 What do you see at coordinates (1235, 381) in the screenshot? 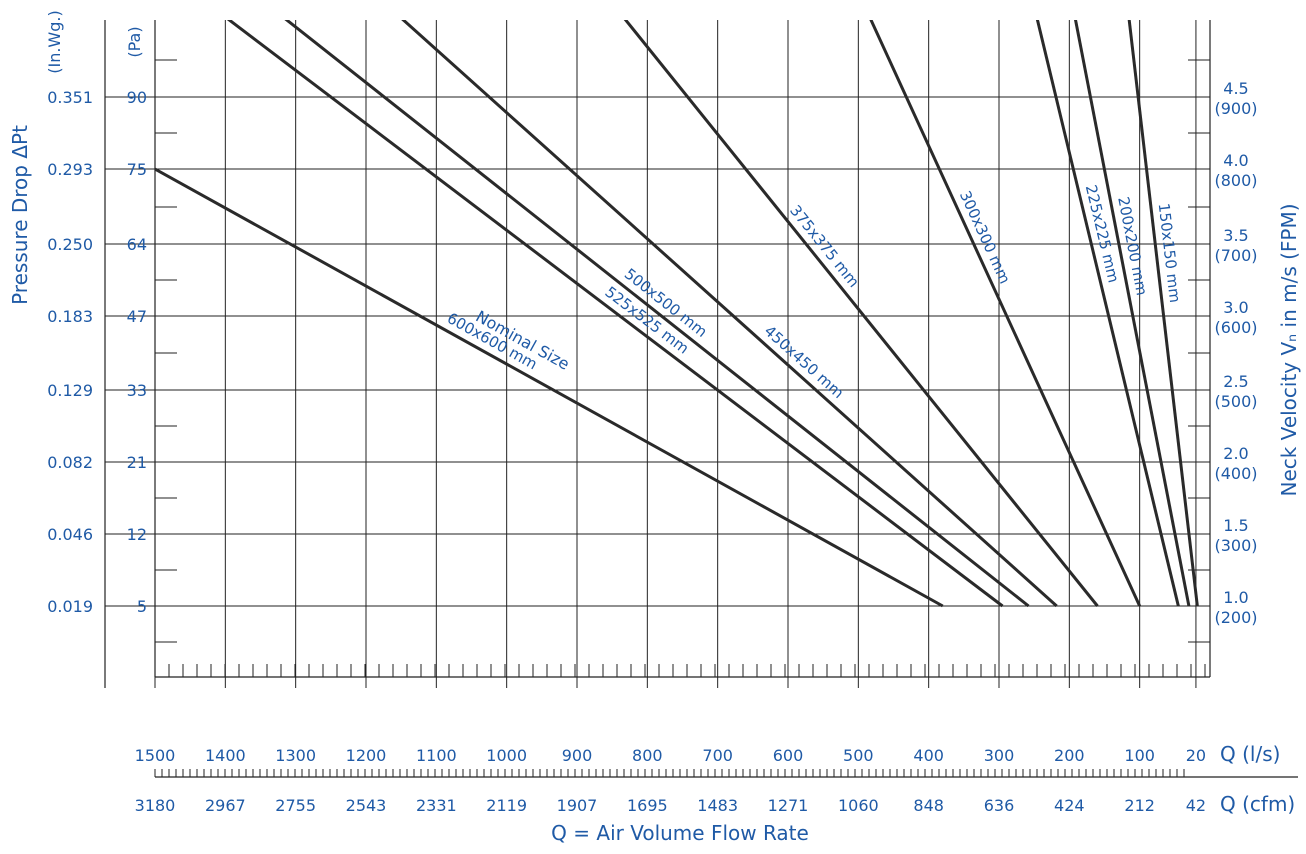
I see `right-tick-label-ms: 2.5` at bounding box center [1235, 381].